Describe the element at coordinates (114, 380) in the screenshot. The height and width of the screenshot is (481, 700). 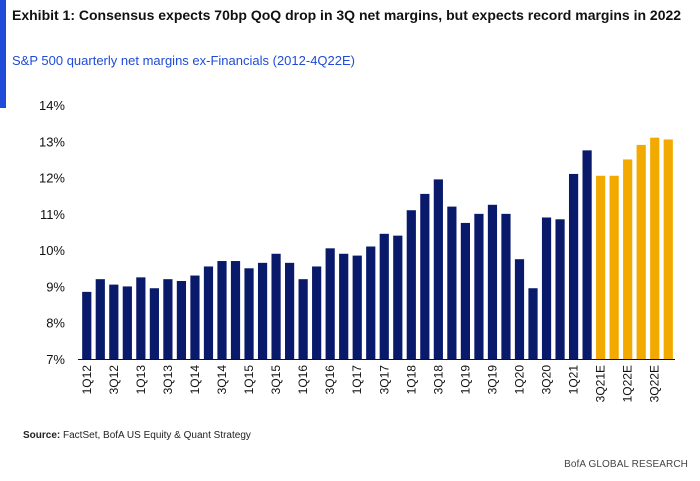
I see `x-tick-label: 3Q12` at that location.